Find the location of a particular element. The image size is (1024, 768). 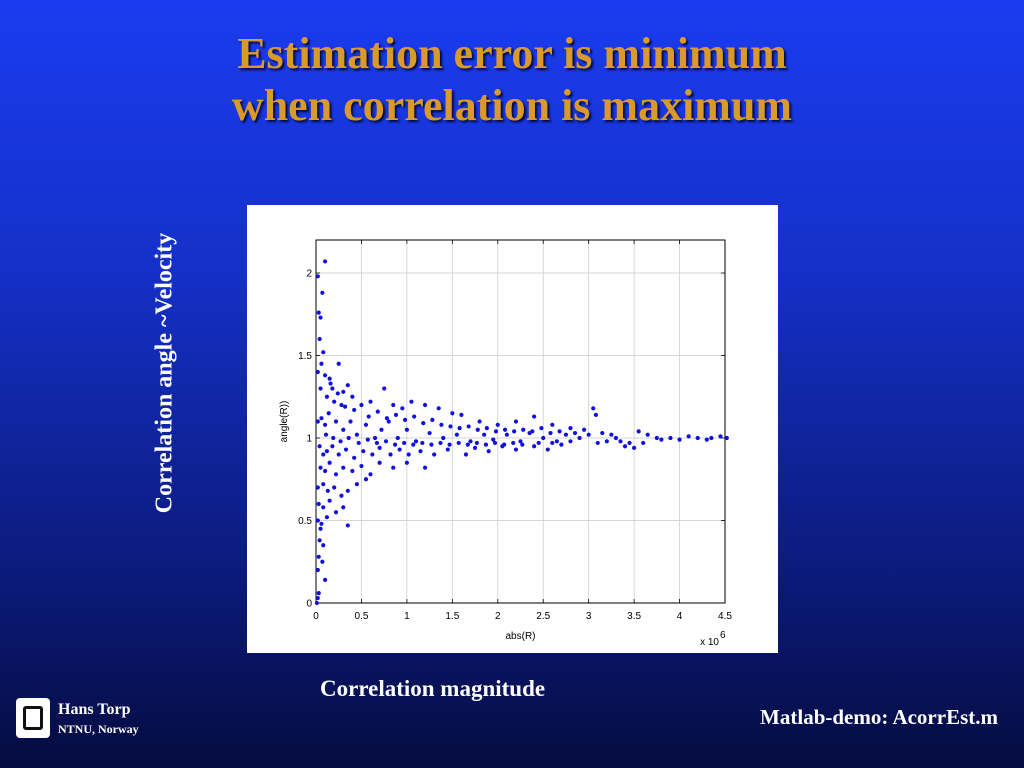

x-axis-caption: Correlation magnitude is located at coordinates (433, 688).